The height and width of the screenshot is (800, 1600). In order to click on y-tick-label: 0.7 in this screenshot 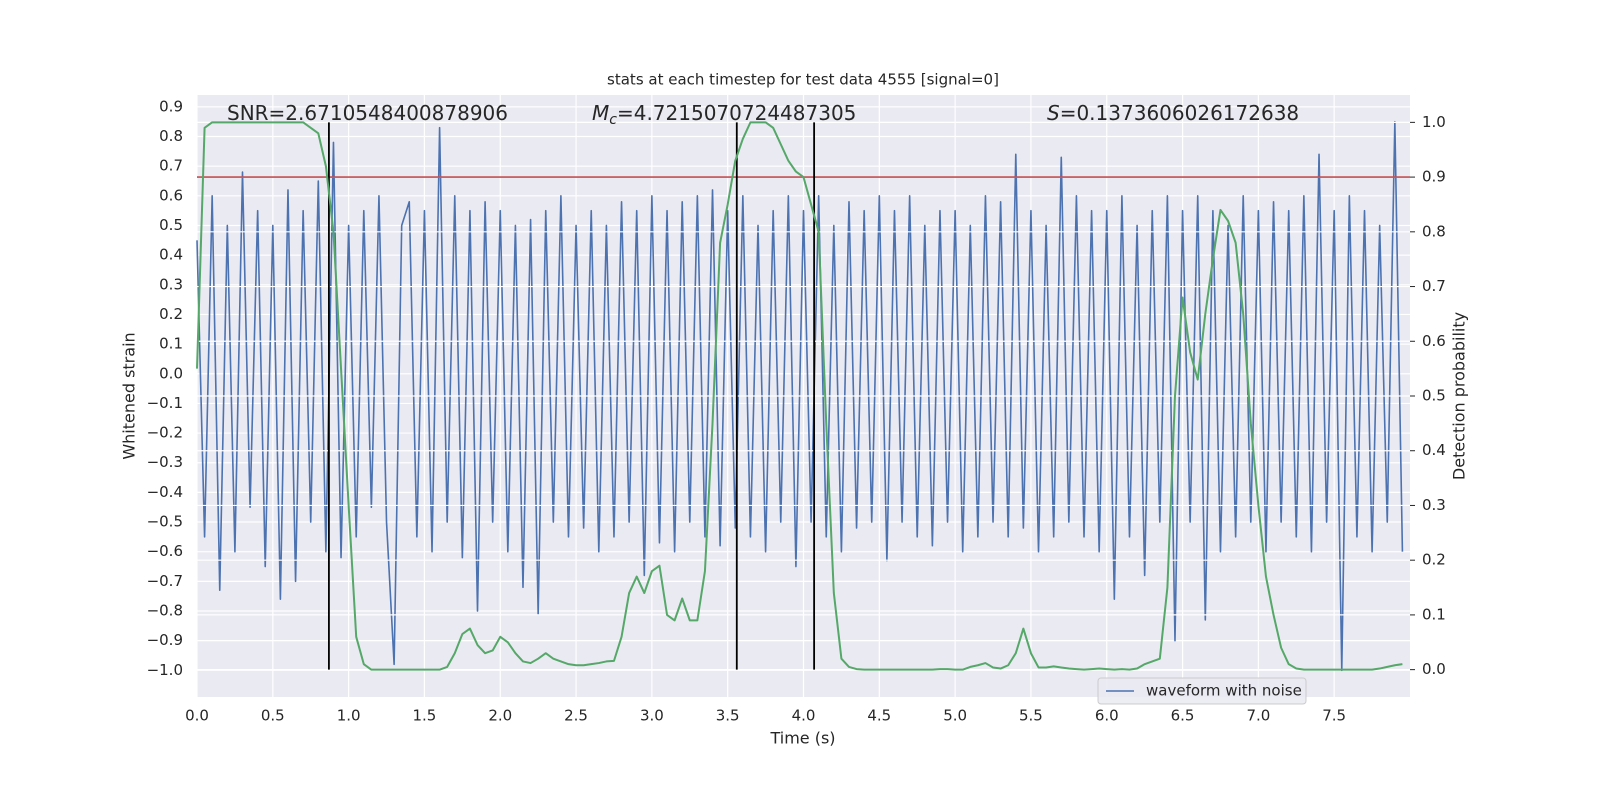, I will do `click(171, 166)`.